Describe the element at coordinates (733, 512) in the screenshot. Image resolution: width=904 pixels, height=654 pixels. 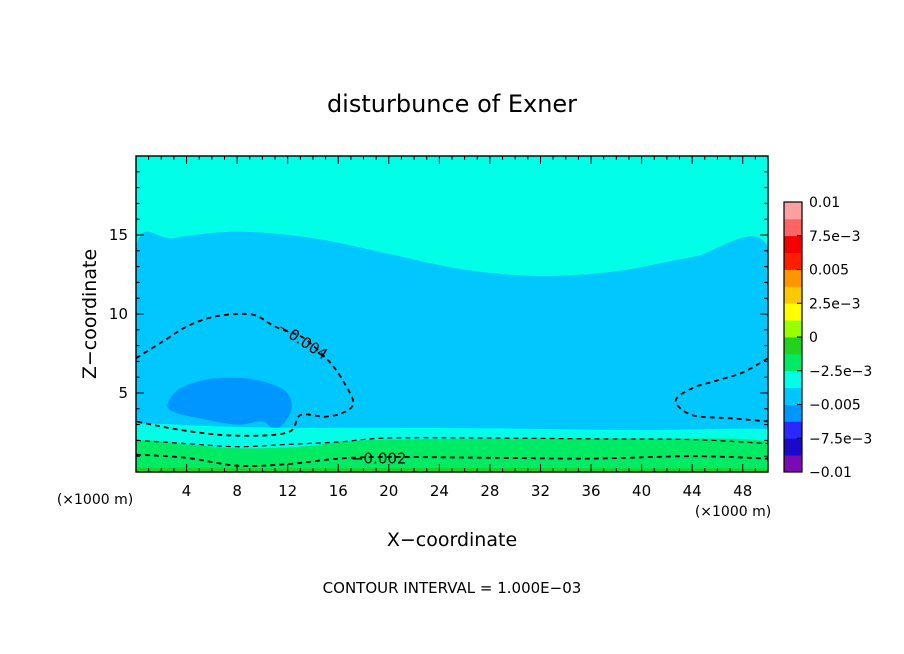
I see `x-unit-label-right: (×1000 m)` at that location.